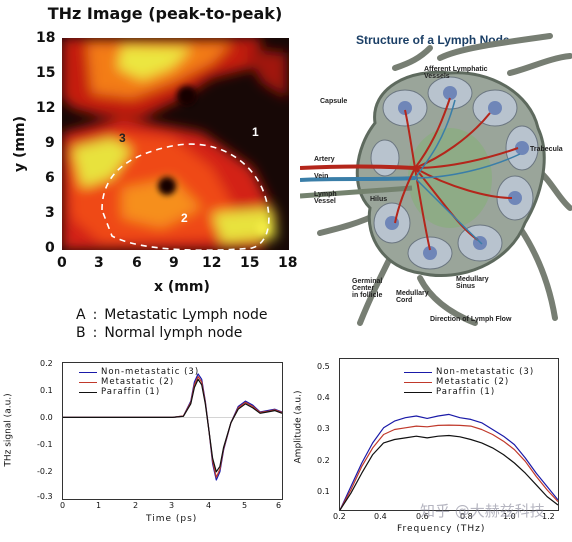 The height and width of the screenshot is (542, 572). I want to click on label-direction: Direction of Lymph Flow, so click(471, 319).